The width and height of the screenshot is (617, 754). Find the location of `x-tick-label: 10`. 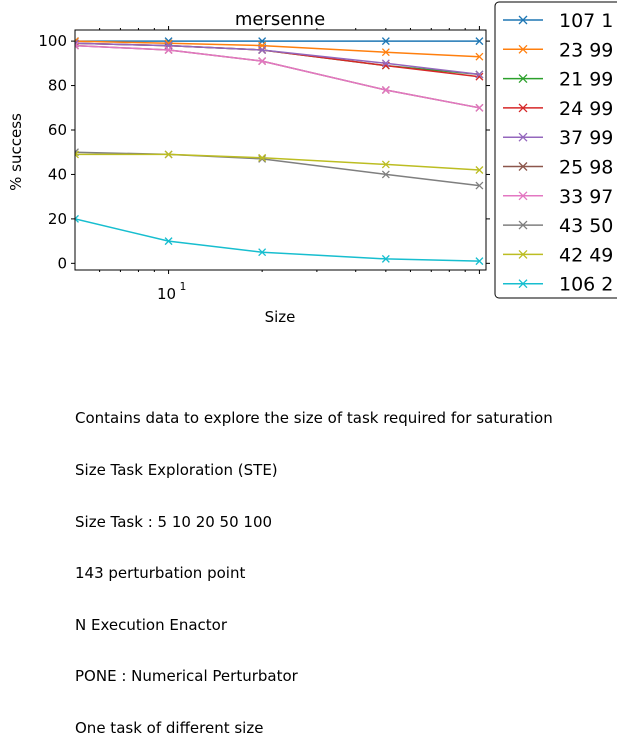

x-tick-label: 10 is located at coordinates (166, 294).